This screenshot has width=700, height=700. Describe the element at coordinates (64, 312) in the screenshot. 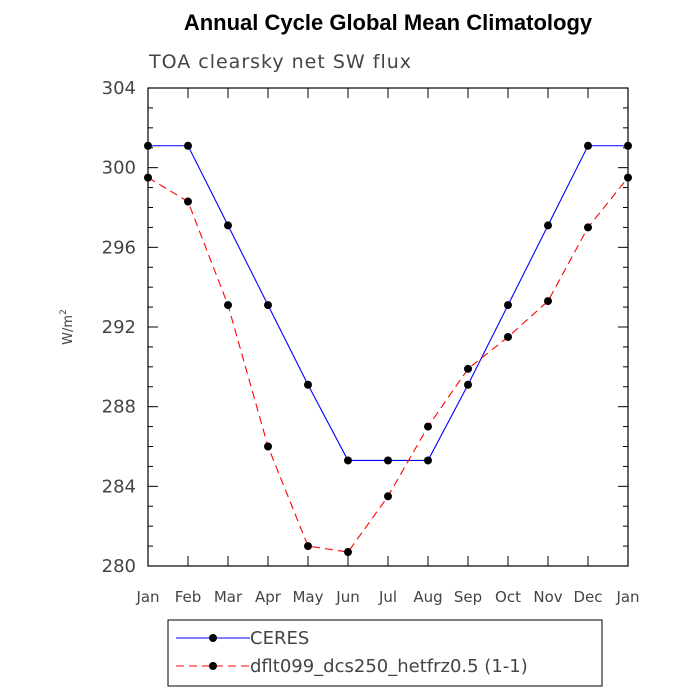

I see `y-axis-label-sup: 2` at that location.